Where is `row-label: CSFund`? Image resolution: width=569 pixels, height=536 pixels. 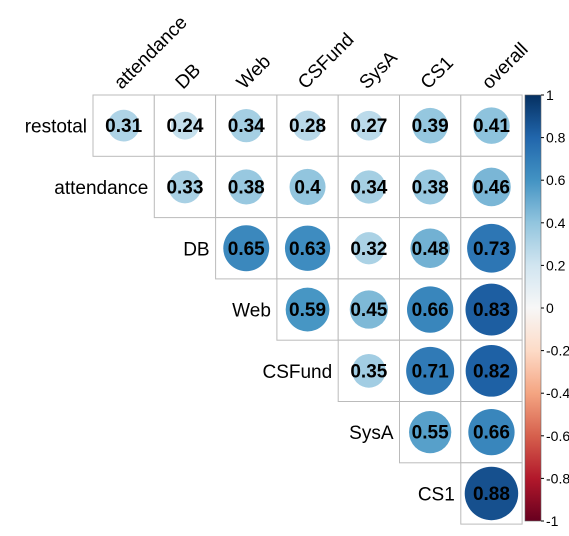
row-label: CSFund is located at coordinates (297, 372).